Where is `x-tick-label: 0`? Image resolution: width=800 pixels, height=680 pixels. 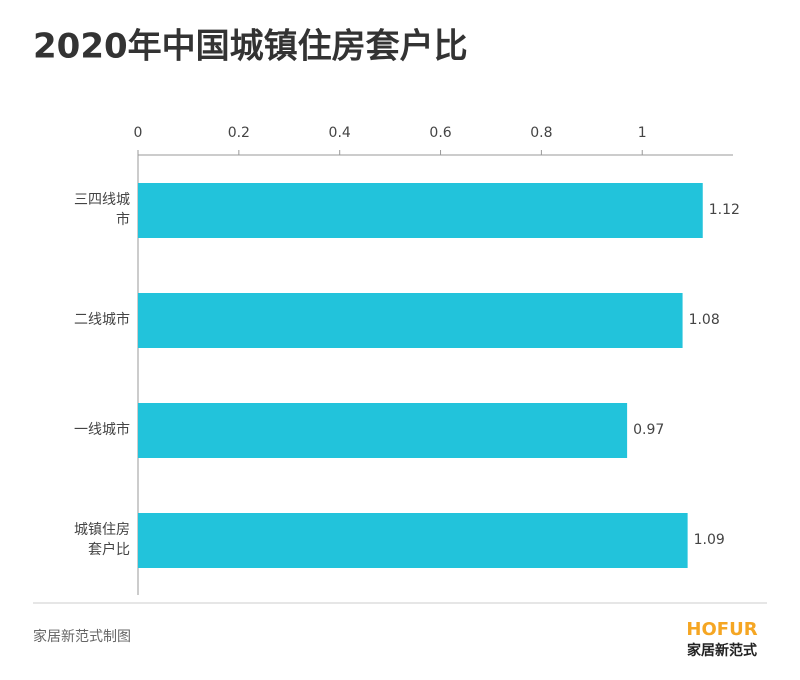 x-tick-label: 0 is located at coordinates (138, 133).